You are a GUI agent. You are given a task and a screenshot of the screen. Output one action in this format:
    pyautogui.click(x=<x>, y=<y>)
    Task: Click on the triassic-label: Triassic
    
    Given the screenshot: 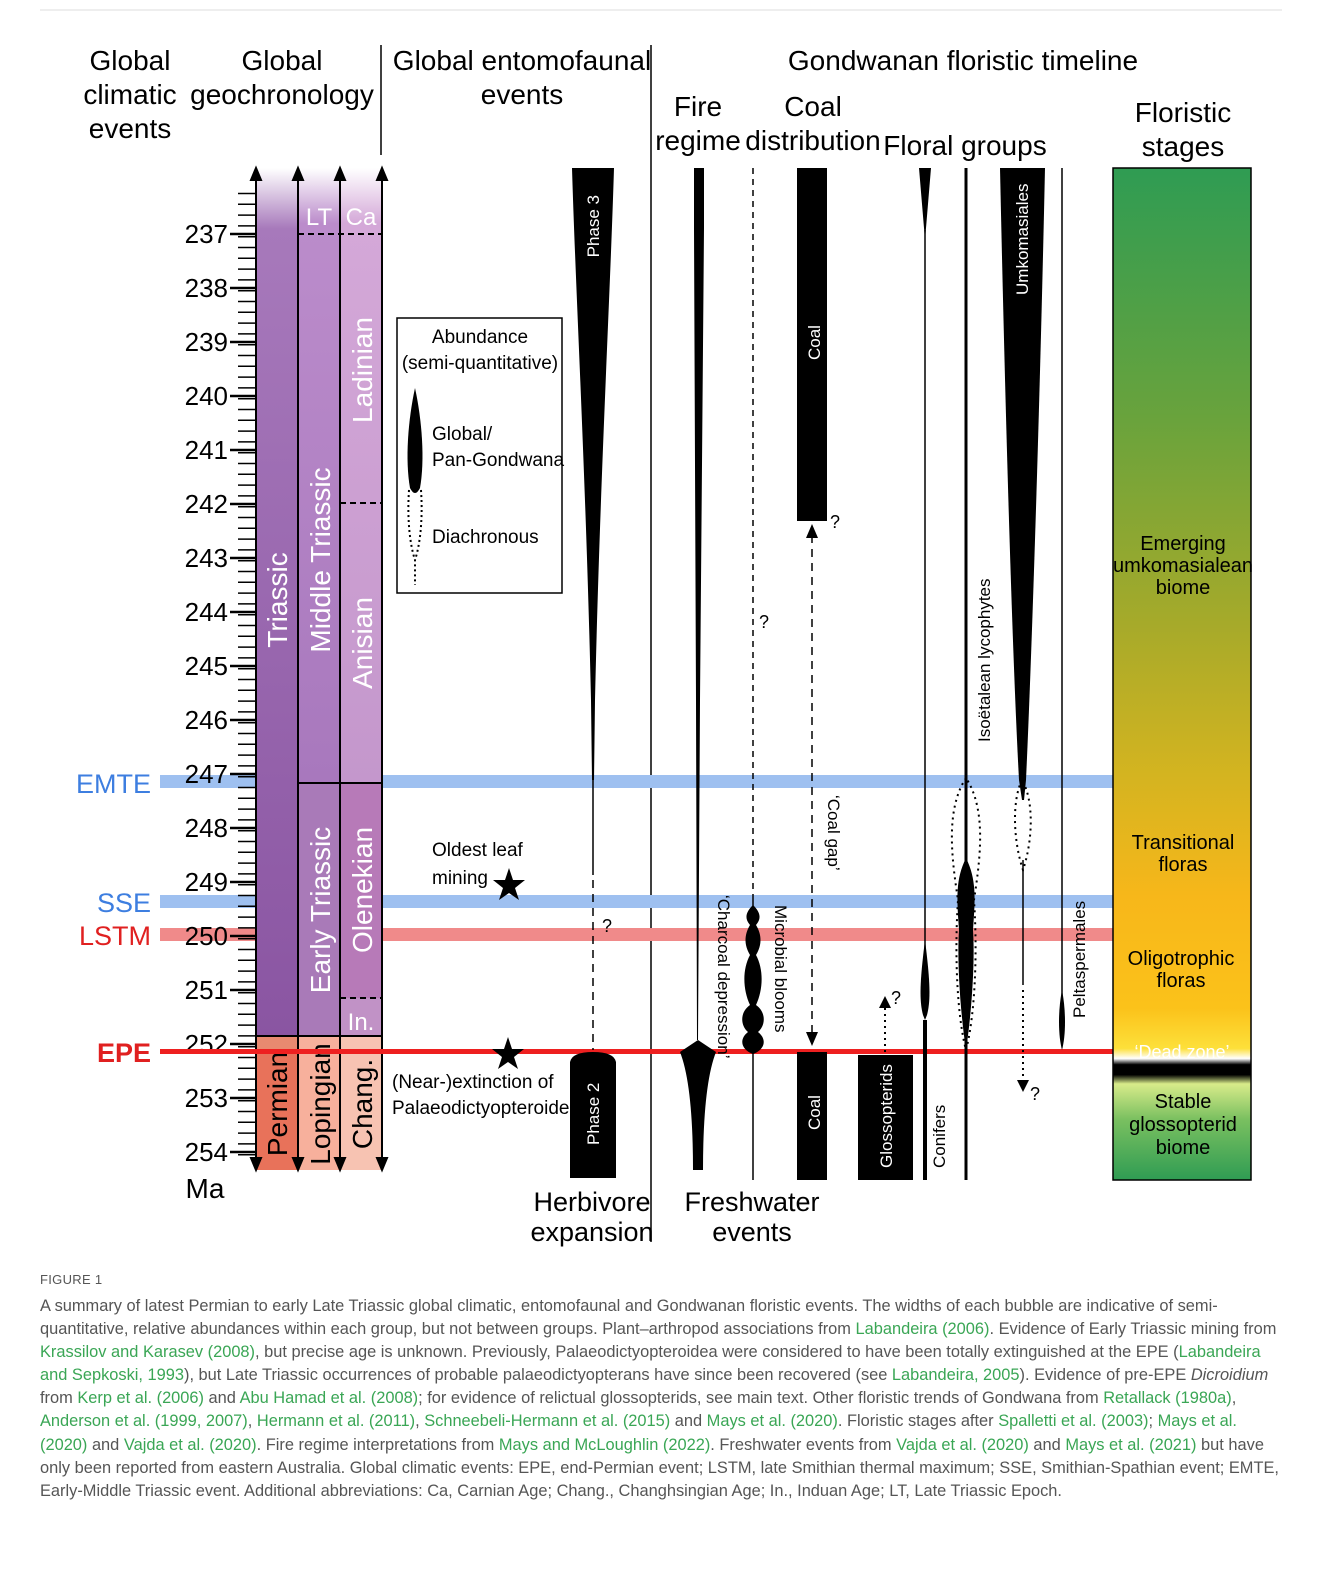 What is the action you would take?
    pyautogui.click(x=277, y=599)
    